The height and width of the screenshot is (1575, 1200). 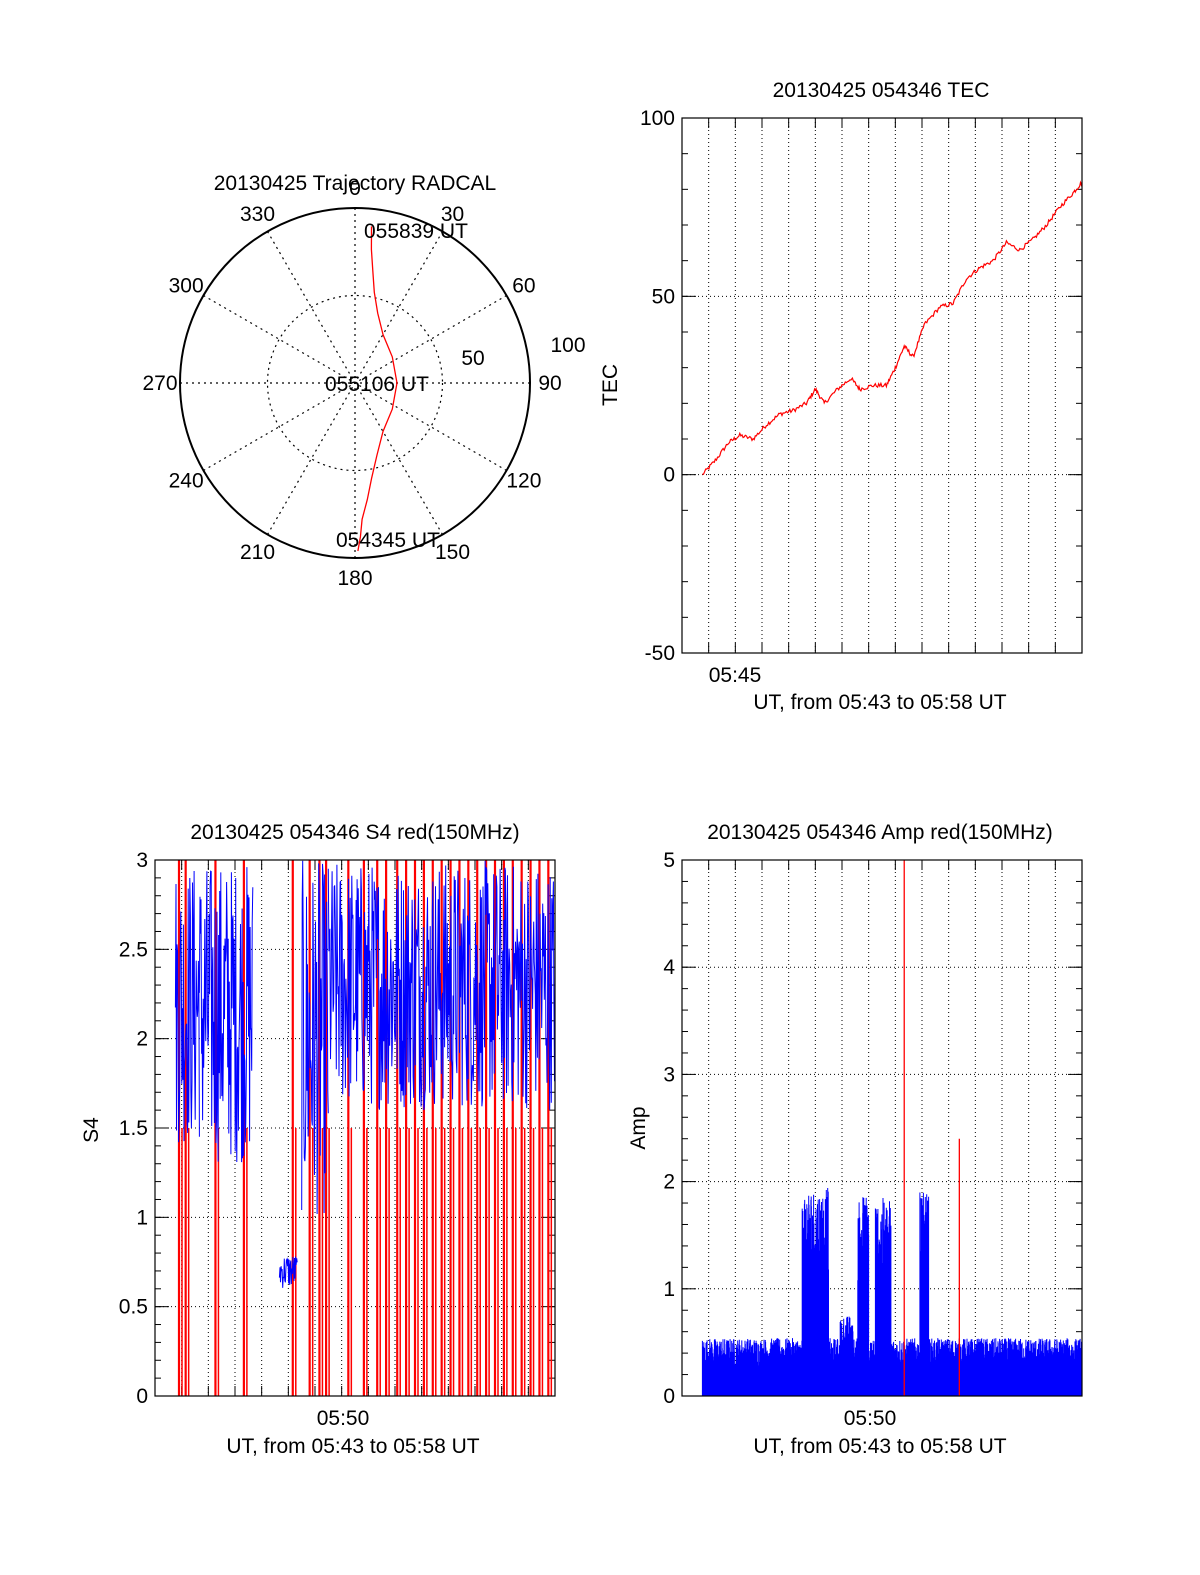 What do you see at coordinates (892, 1128) in the screenshot?
I see `amp-series` at bounding box center [892, 1128].